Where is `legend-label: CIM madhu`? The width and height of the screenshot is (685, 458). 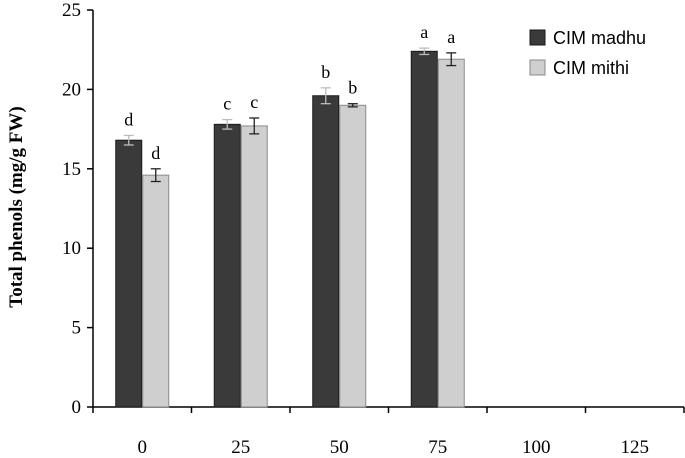
legend-label: CIM madhu is located at coordinates (599, 38).